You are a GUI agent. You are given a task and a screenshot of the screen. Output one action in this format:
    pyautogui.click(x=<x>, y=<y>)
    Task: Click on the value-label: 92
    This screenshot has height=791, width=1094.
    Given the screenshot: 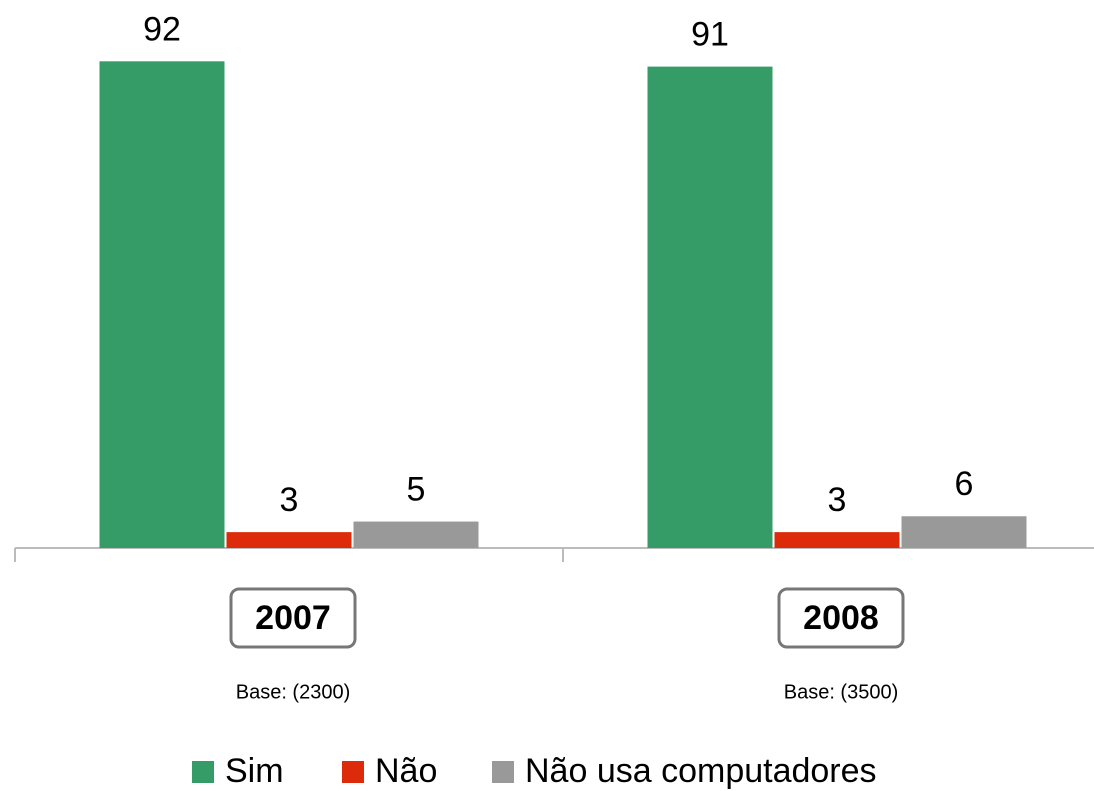 What is the action you would take?
    pyautogui.click(x=162, y=29)
    